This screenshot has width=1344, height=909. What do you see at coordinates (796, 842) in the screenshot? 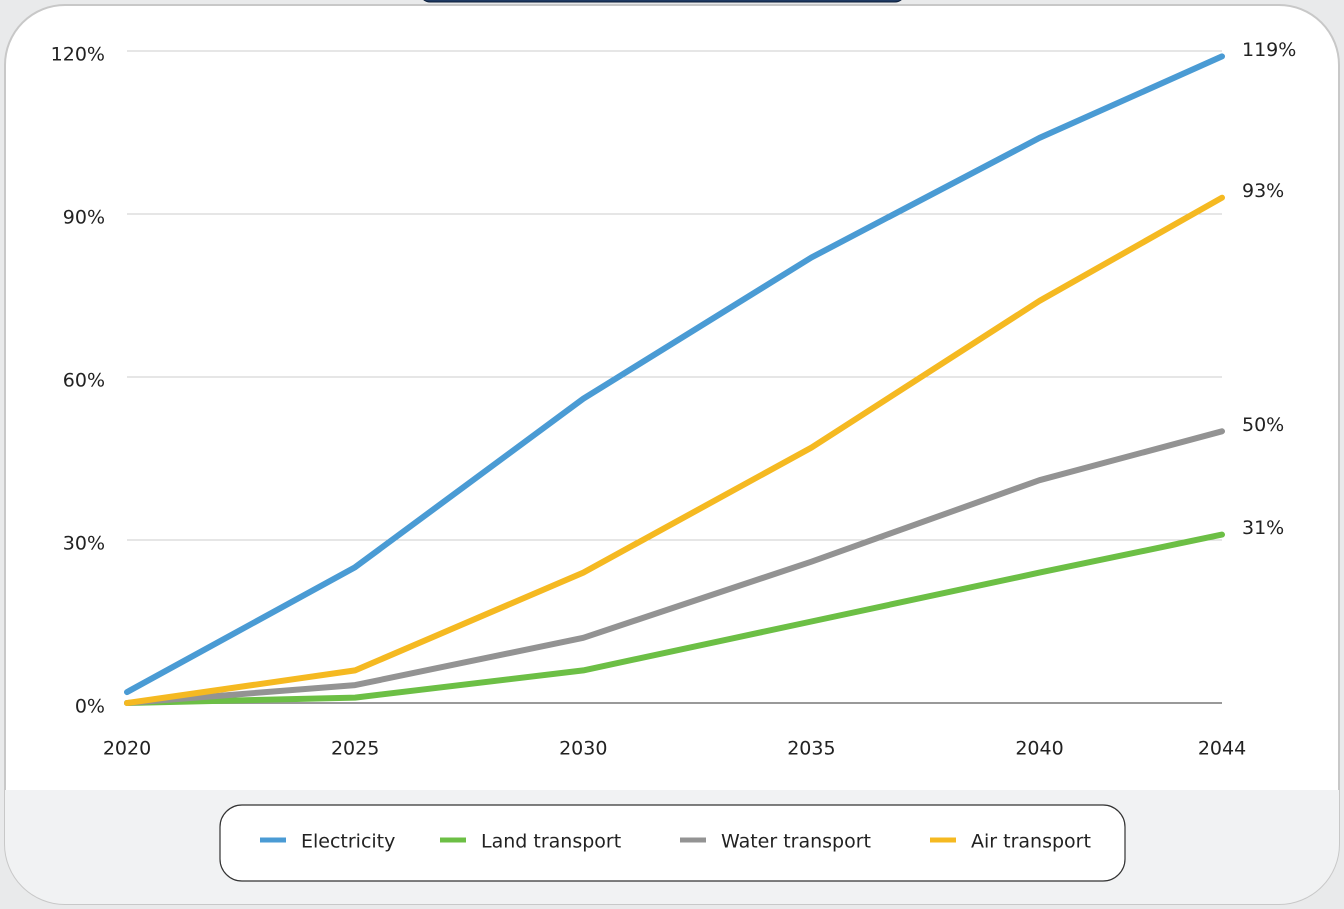
I see `legend-label: Water transport` at bounding box center [796, 842].